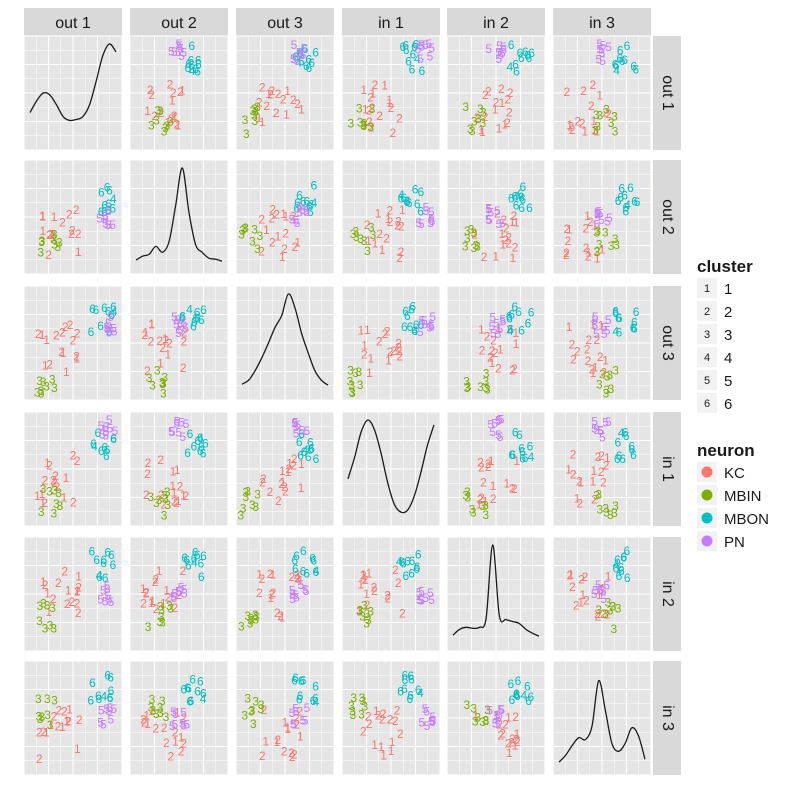 The height and width of the screenshot is (805, 800). I want to click on legend-key, so click(707, 334).